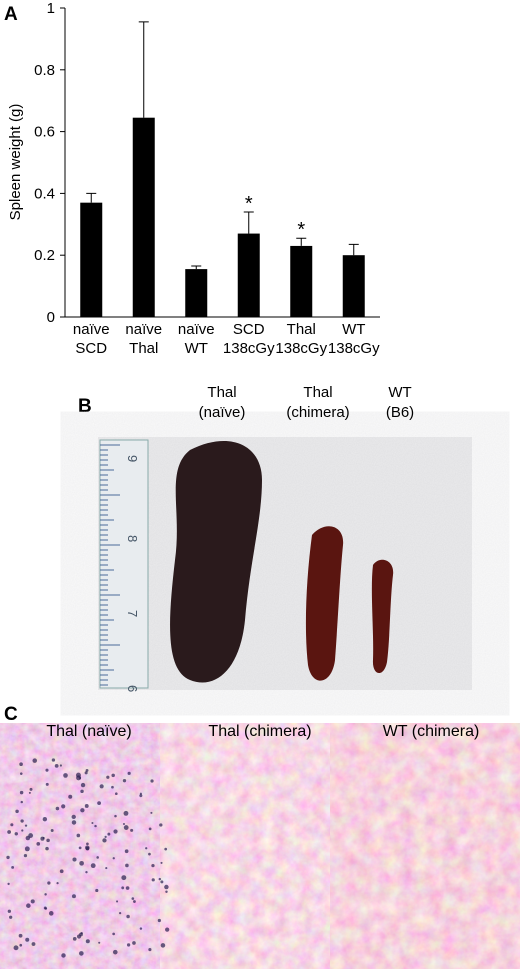 This screenshot has width=520, height=969. Describe the element at coordinates (44, 193) in the screenshot. I see `y-tick-label: 0.4` at that location.